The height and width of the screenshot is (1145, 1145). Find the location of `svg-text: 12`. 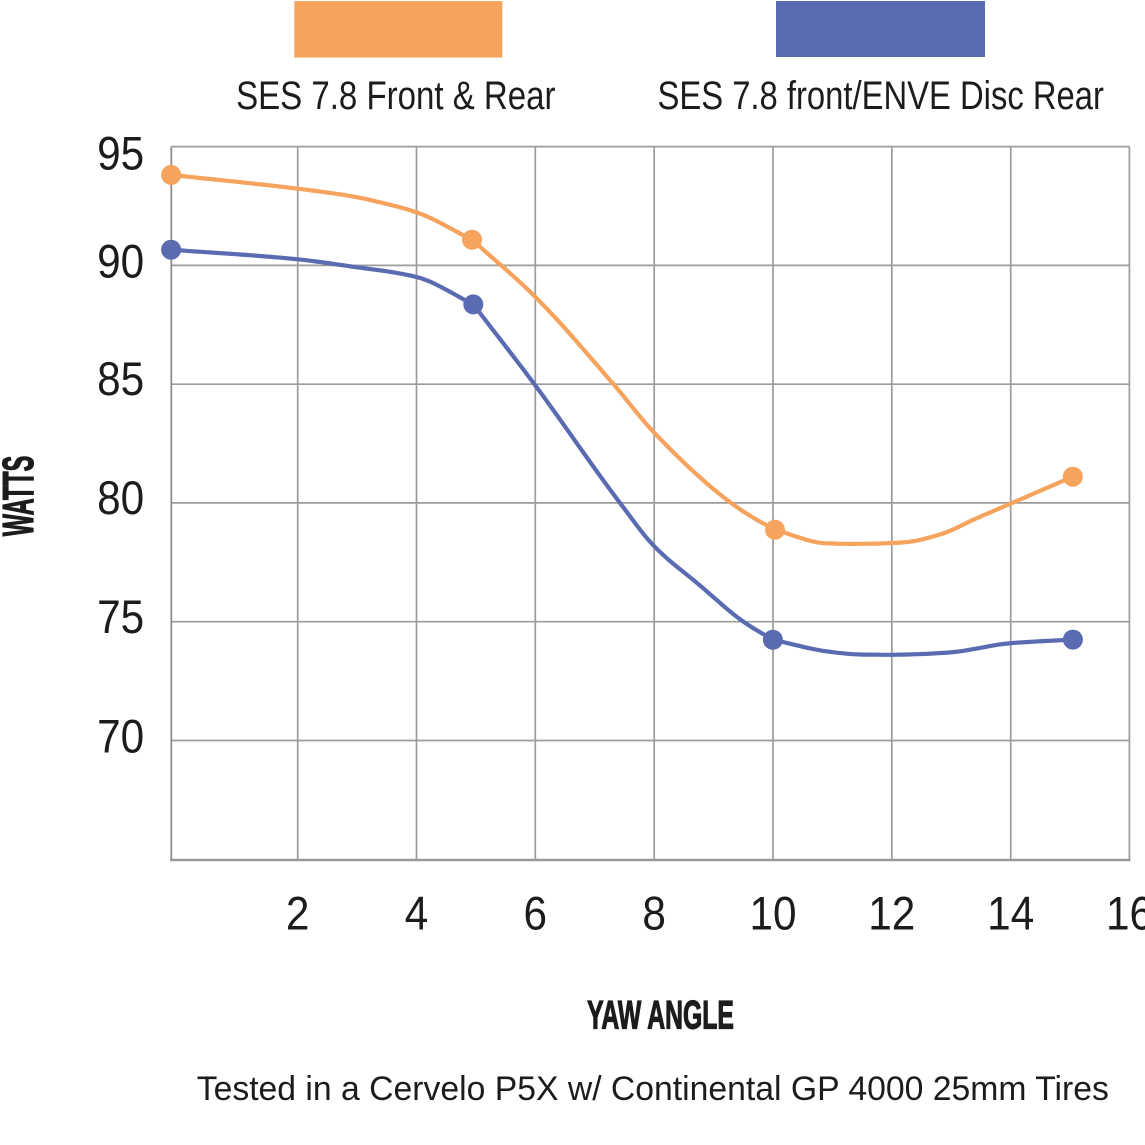

svg-text: 12 is located at coordinates (891, 915).